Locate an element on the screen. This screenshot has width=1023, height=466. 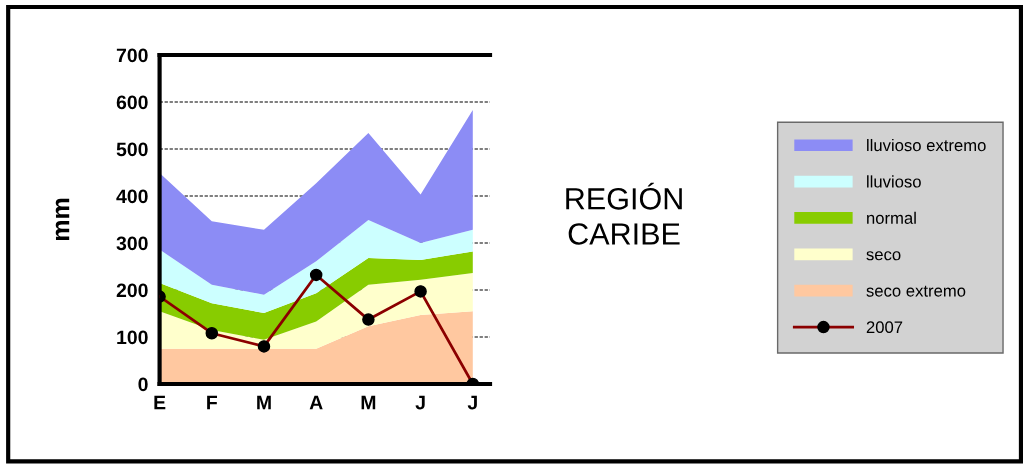
legend-label: lluvioso extremo is located at coordinates (926, 145).